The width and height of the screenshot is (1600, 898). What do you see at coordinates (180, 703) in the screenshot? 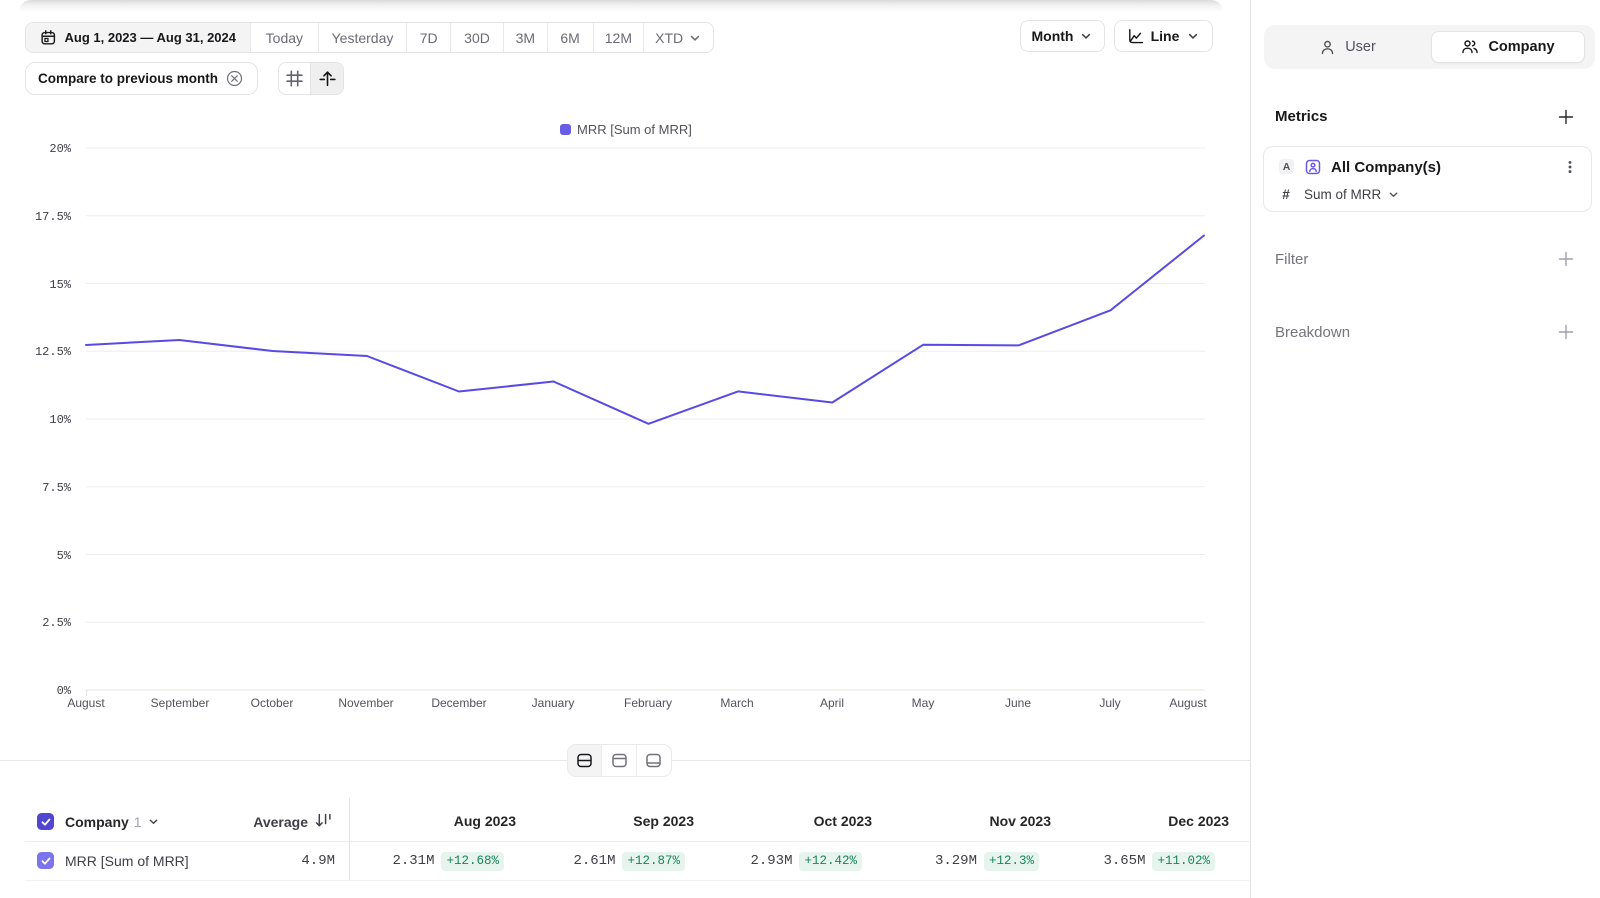
I see `svg-text: September` at bounding box center [180, 703].